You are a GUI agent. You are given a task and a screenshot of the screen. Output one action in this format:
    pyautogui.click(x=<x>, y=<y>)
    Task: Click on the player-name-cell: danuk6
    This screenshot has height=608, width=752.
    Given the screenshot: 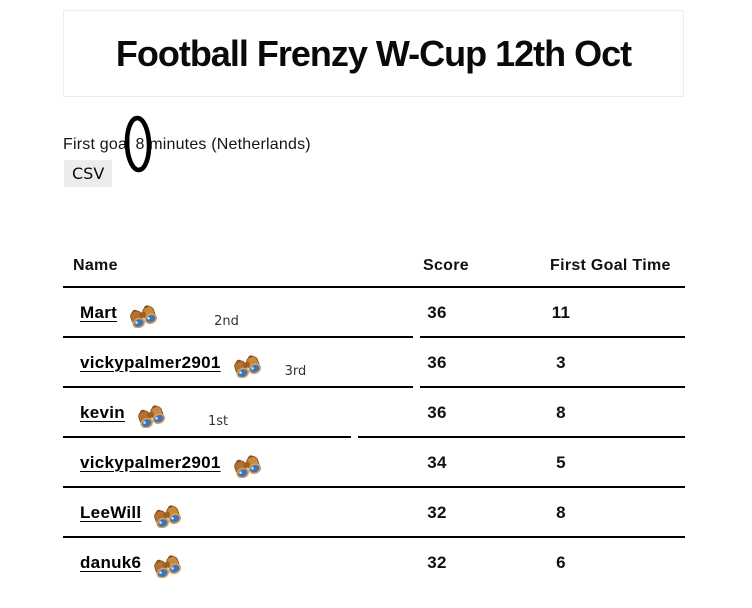 What is the action you would take?
    pyautogui.click(x=131, y=563)
    